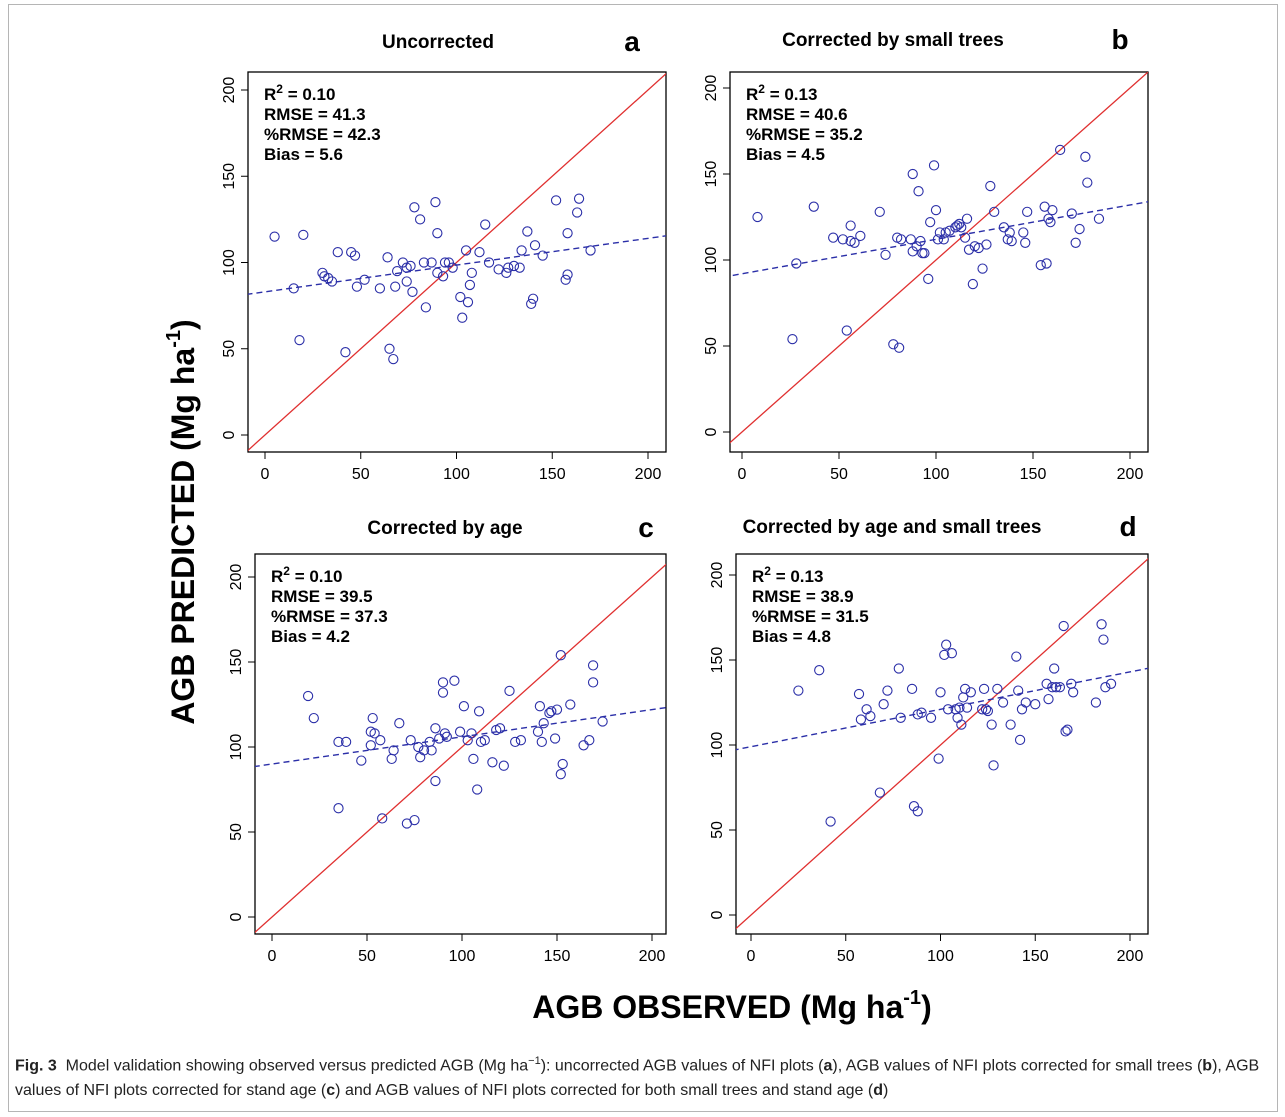  Describe the element at coordinates (711, 174) in the screenshot. I see `y-tick-label-b-150: 150` at that location.